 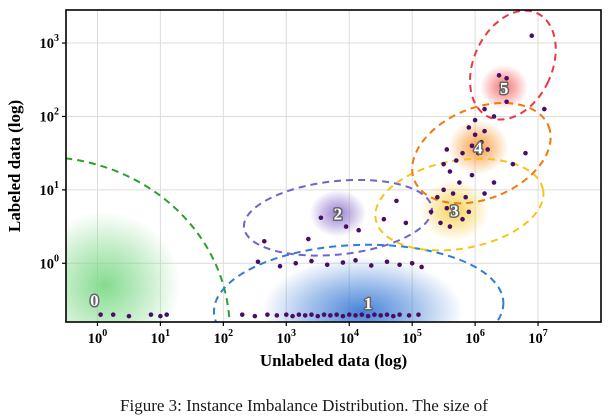 I want to click on y-axis-label: Labeled data (log), so click(x=14, y=166).